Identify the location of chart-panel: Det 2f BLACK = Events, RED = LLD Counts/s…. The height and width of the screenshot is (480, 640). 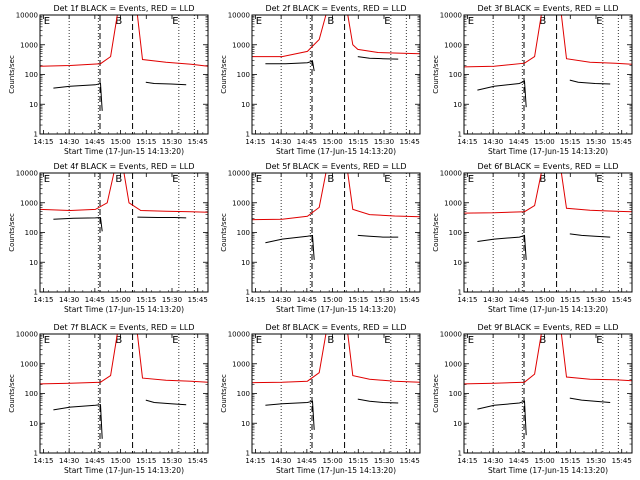
(320, 80).